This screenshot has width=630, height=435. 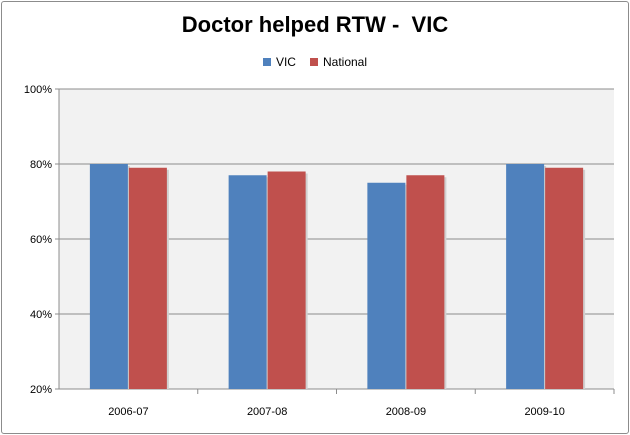 What do you see at coordinates (345, 62) in the screenshot?
I see `legend-label-national: National` at bounding box center [345, 62].